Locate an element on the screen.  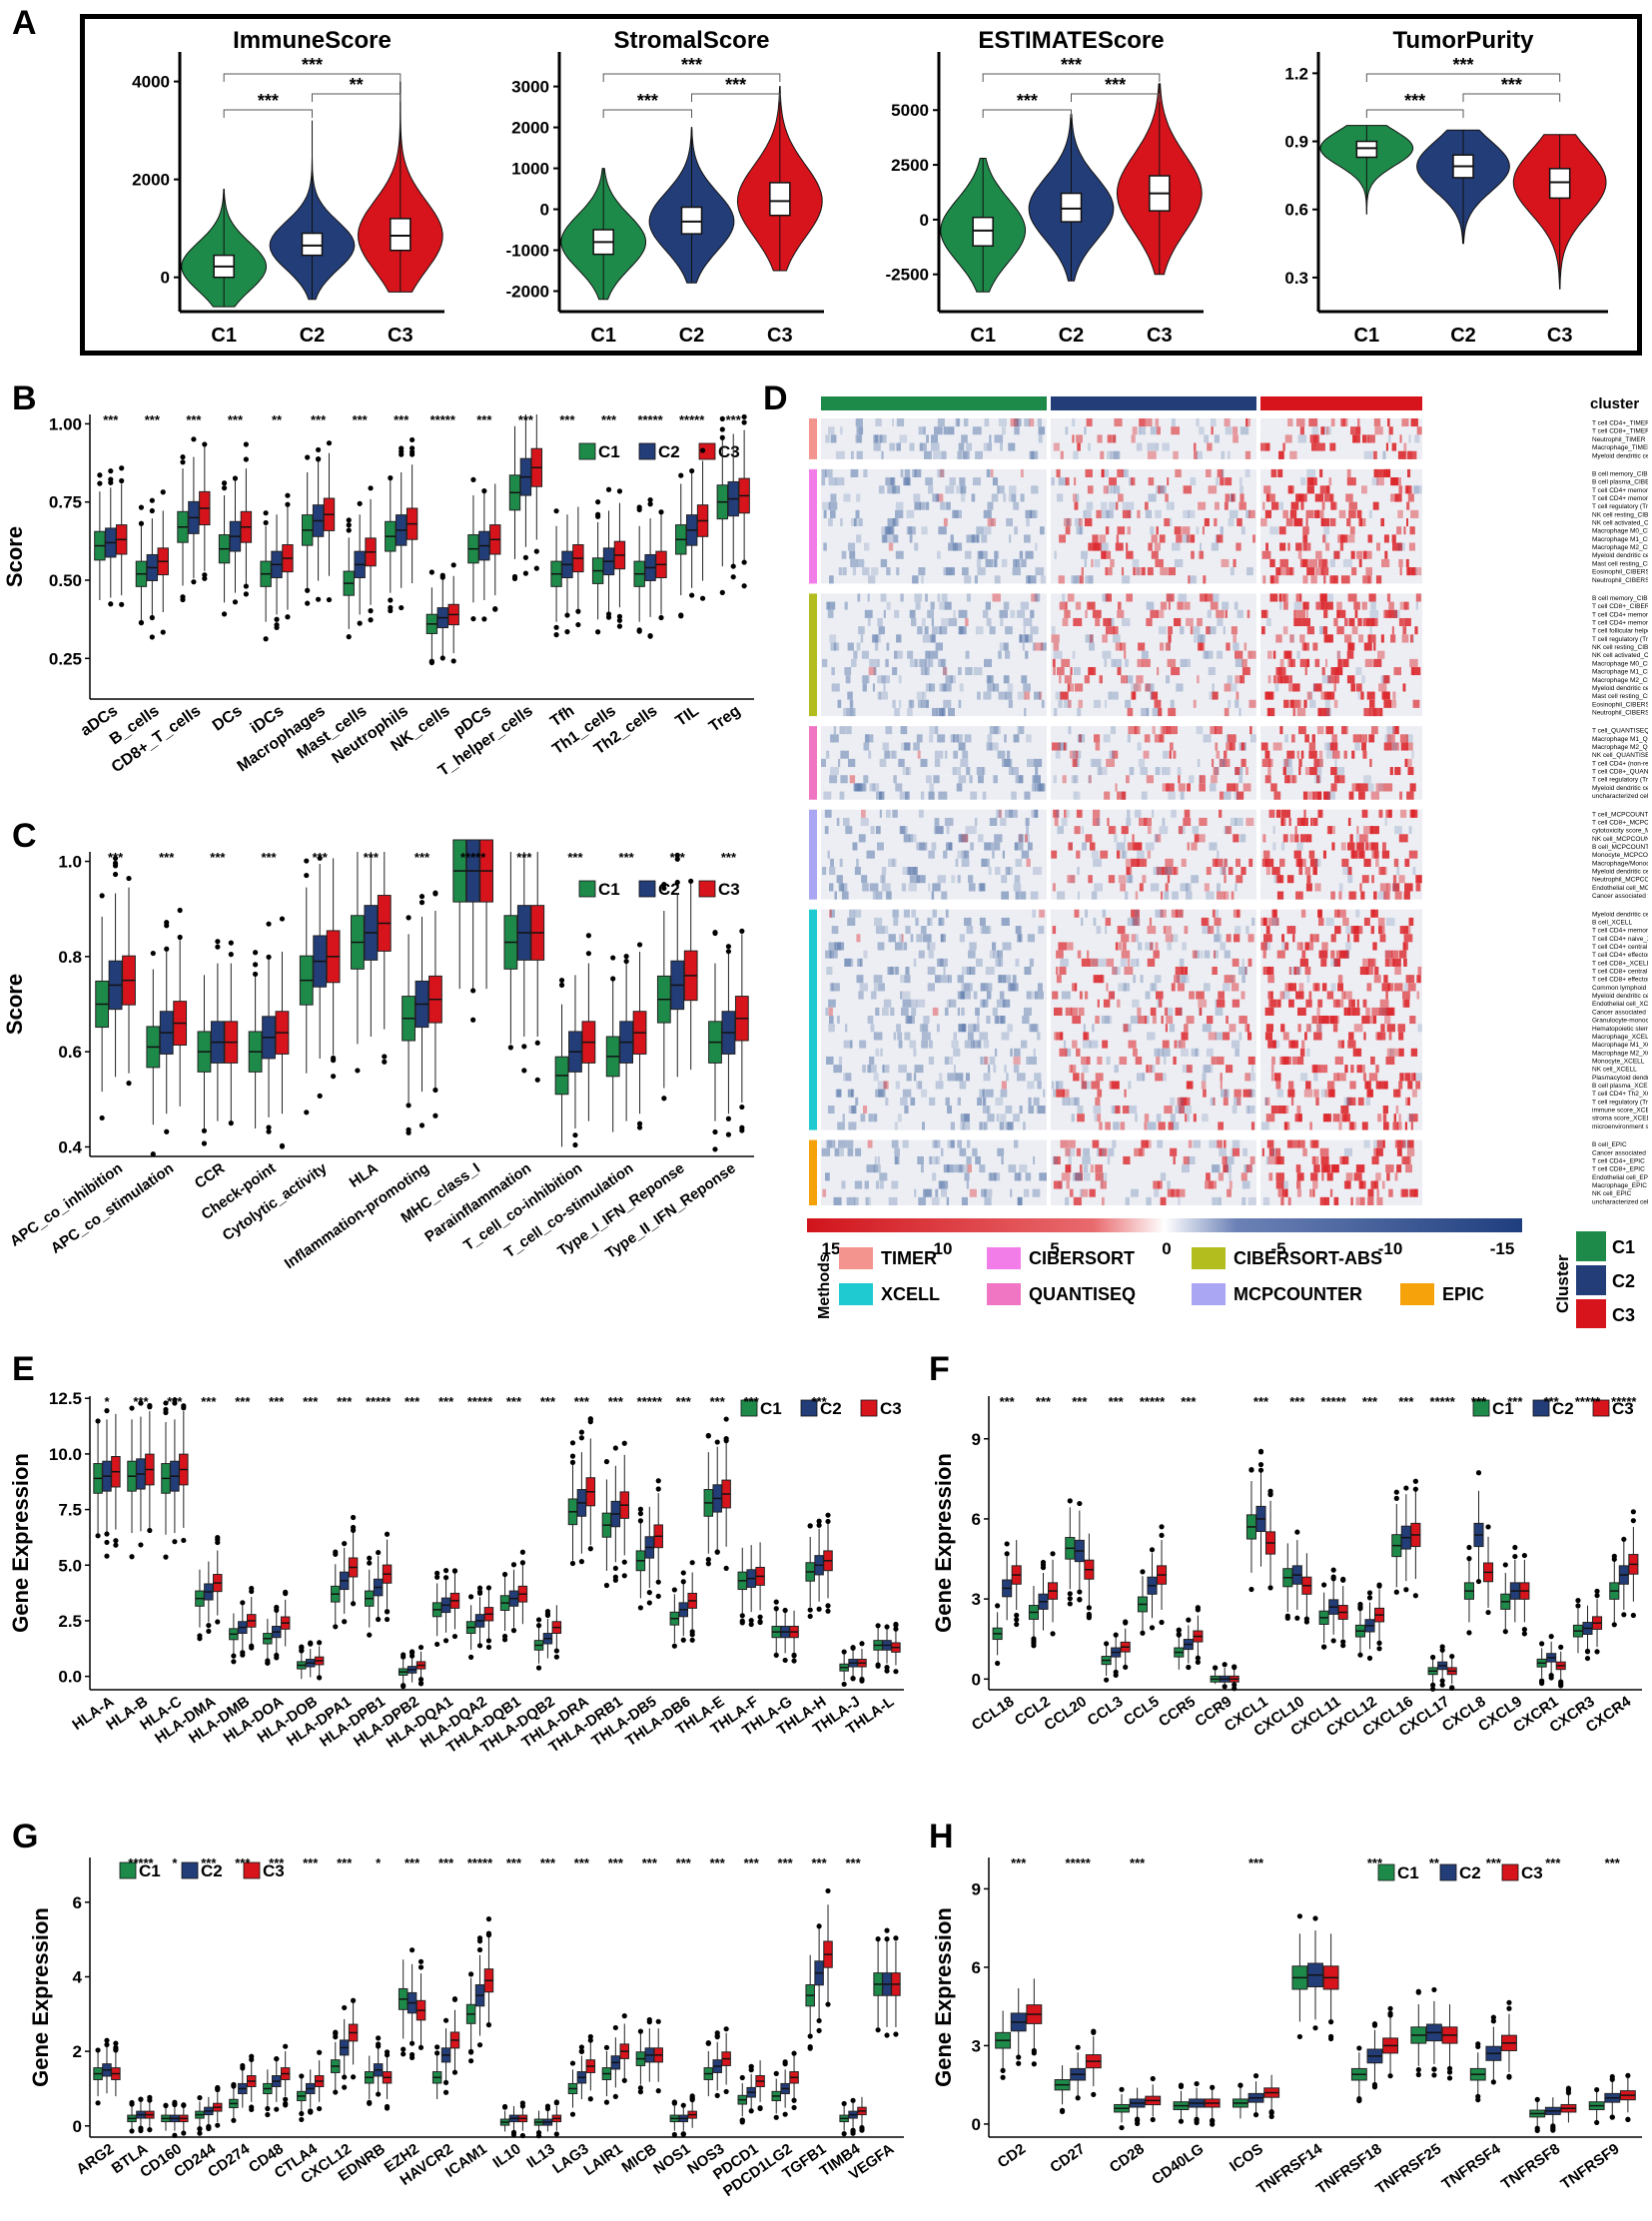
heatmap-row-label: Myeloid dendritic cell_QUANTISEQ is located at coordinates (1620, 788).